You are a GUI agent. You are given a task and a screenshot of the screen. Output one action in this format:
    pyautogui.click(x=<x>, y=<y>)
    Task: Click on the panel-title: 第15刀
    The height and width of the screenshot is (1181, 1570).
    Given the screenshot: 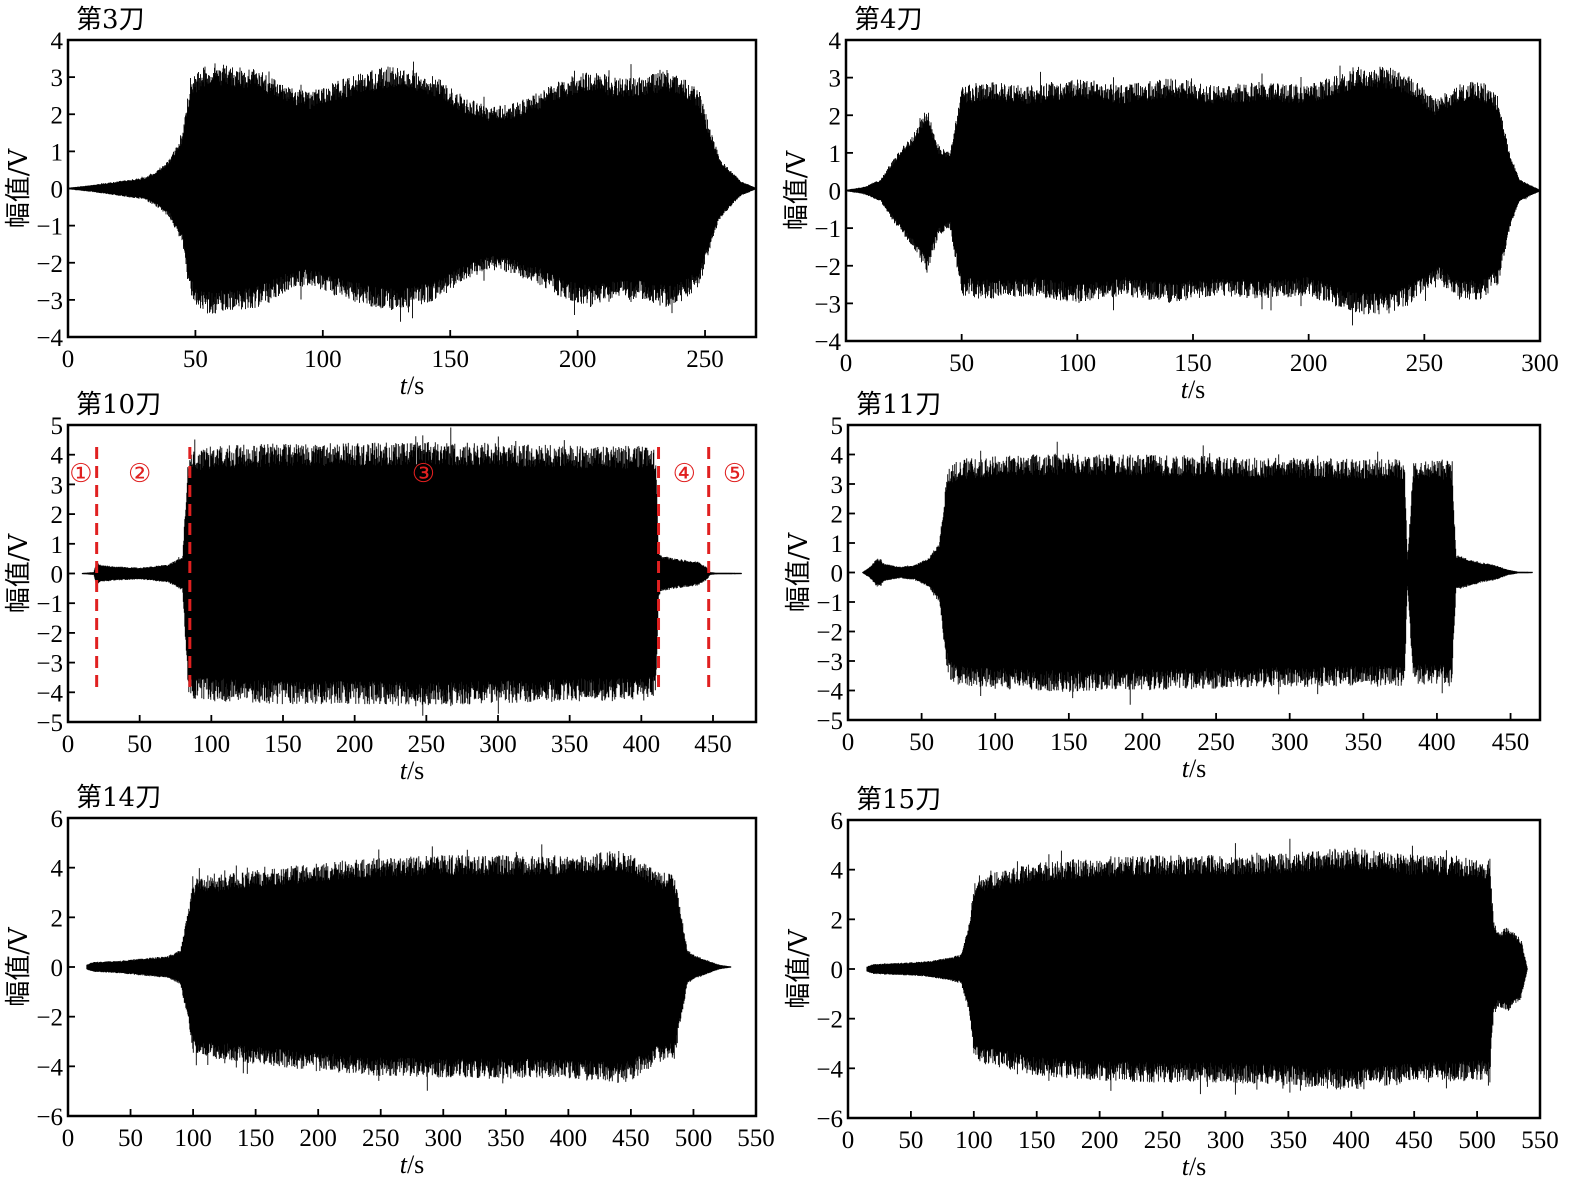 What is the action you would take?
    pyautogui.click(x=898, y=800)
    